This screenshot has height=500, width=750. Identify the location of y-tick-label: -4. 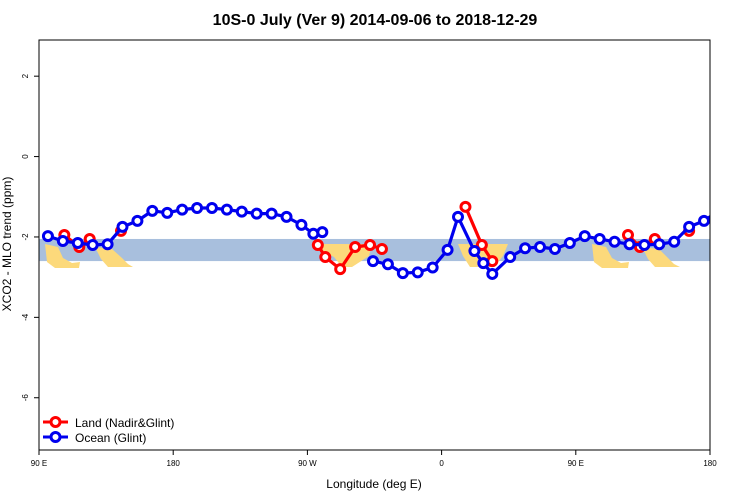
(25, 317).